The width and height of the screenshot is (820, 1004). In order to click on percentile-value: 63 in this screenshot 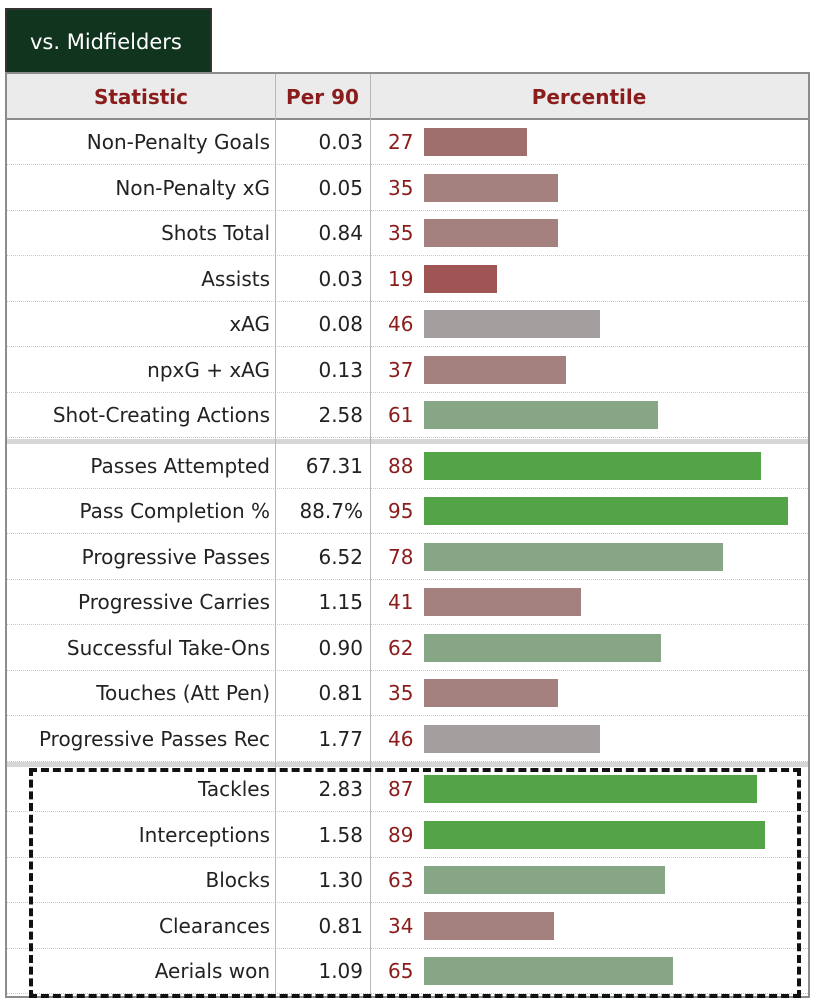, I will do `click(401, 880)`.